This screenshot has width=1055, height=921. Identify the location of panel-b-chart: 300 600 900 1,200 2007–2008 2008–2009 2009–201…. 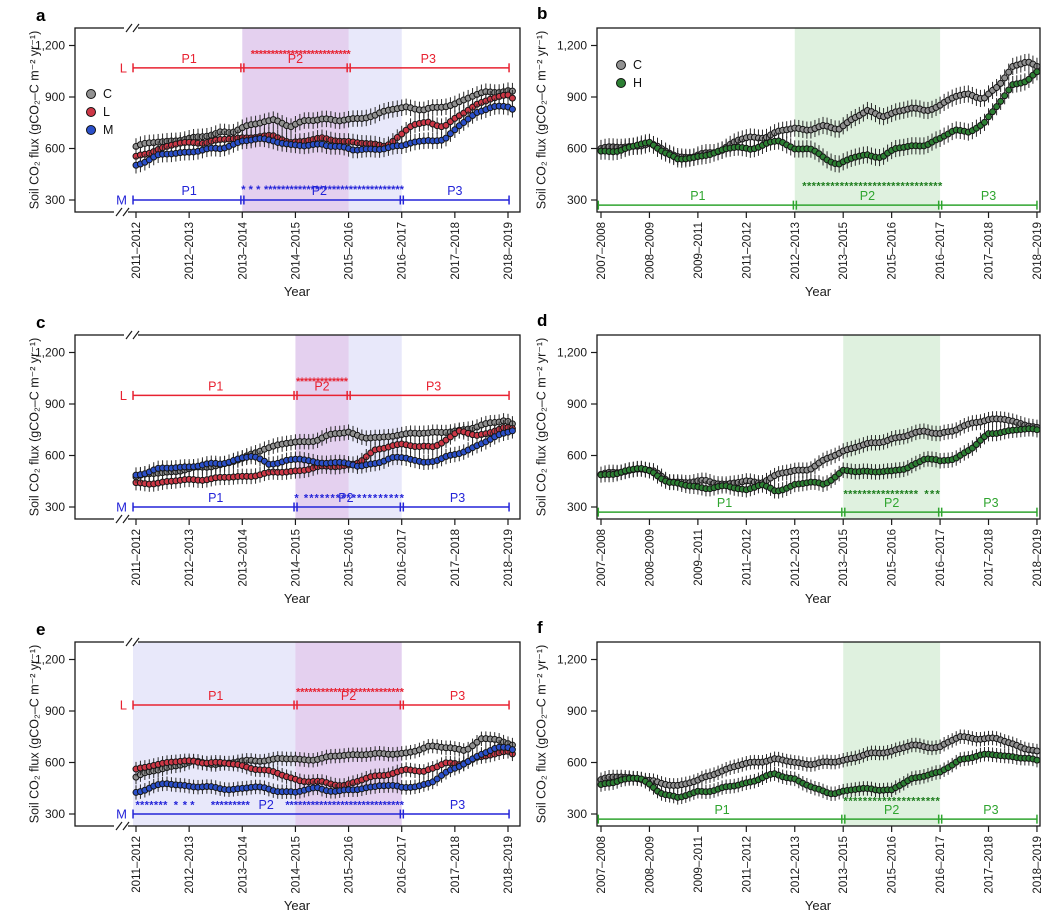
(800, 153).